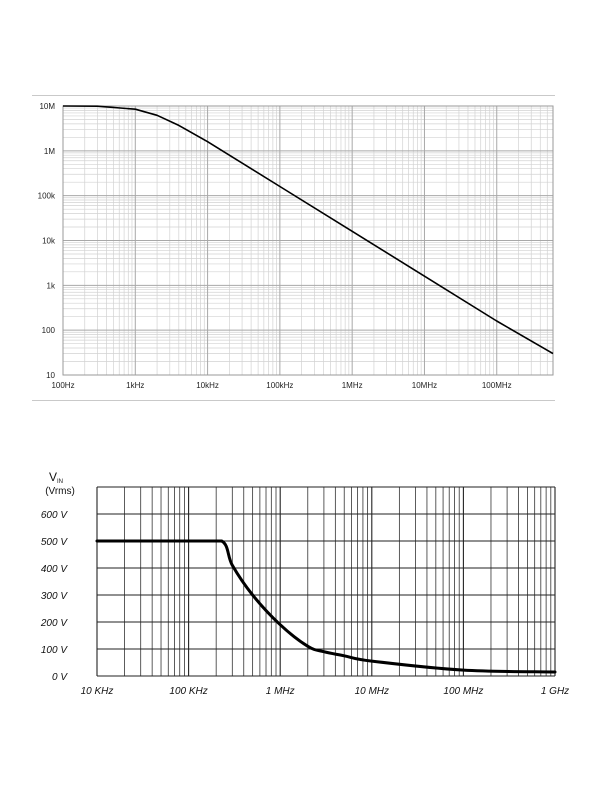 The image size is (603, 793). I want to click on x-tick-label: 100 MHz, so click(463, 691).